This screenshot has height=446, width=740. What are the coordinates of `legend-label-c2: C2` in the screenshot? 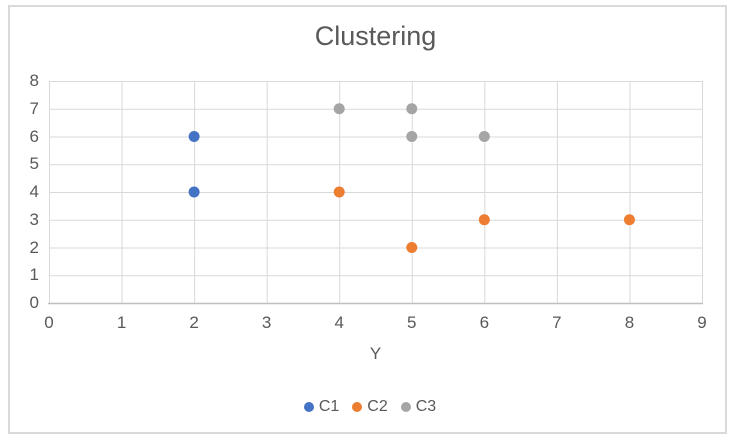 It's located at (377, 406).